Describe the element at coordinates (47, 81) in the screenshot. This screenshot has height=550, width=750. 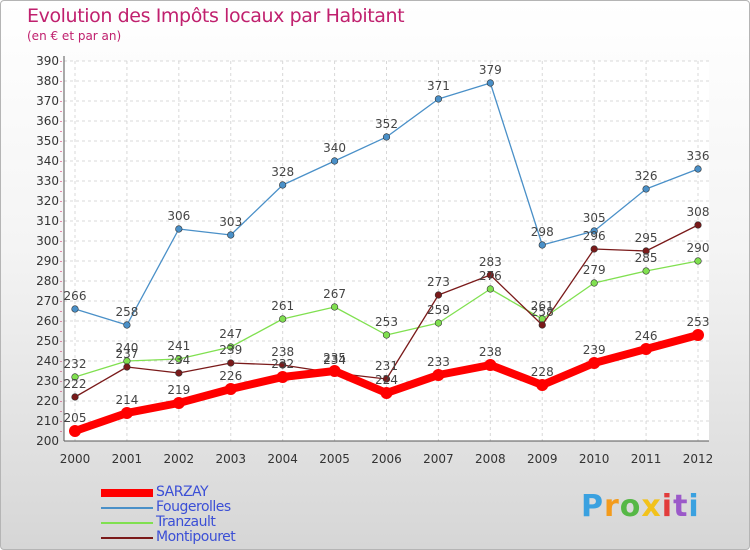
I see `y-tick-label: 380` at that location.